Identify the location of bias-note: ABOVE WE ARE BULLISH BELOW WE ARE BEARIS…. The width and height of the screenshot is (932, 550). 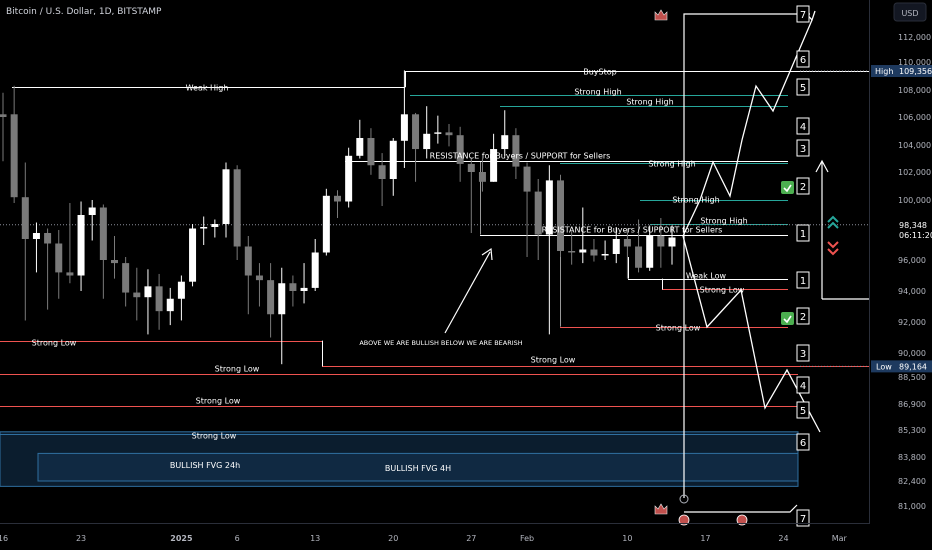
(440, 343).